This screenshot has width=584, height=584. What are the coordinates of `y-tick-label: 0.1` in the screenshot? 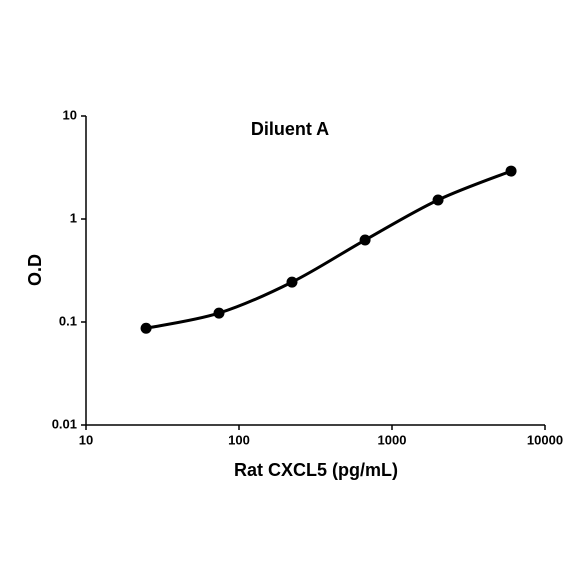 It's located at (68, 320).